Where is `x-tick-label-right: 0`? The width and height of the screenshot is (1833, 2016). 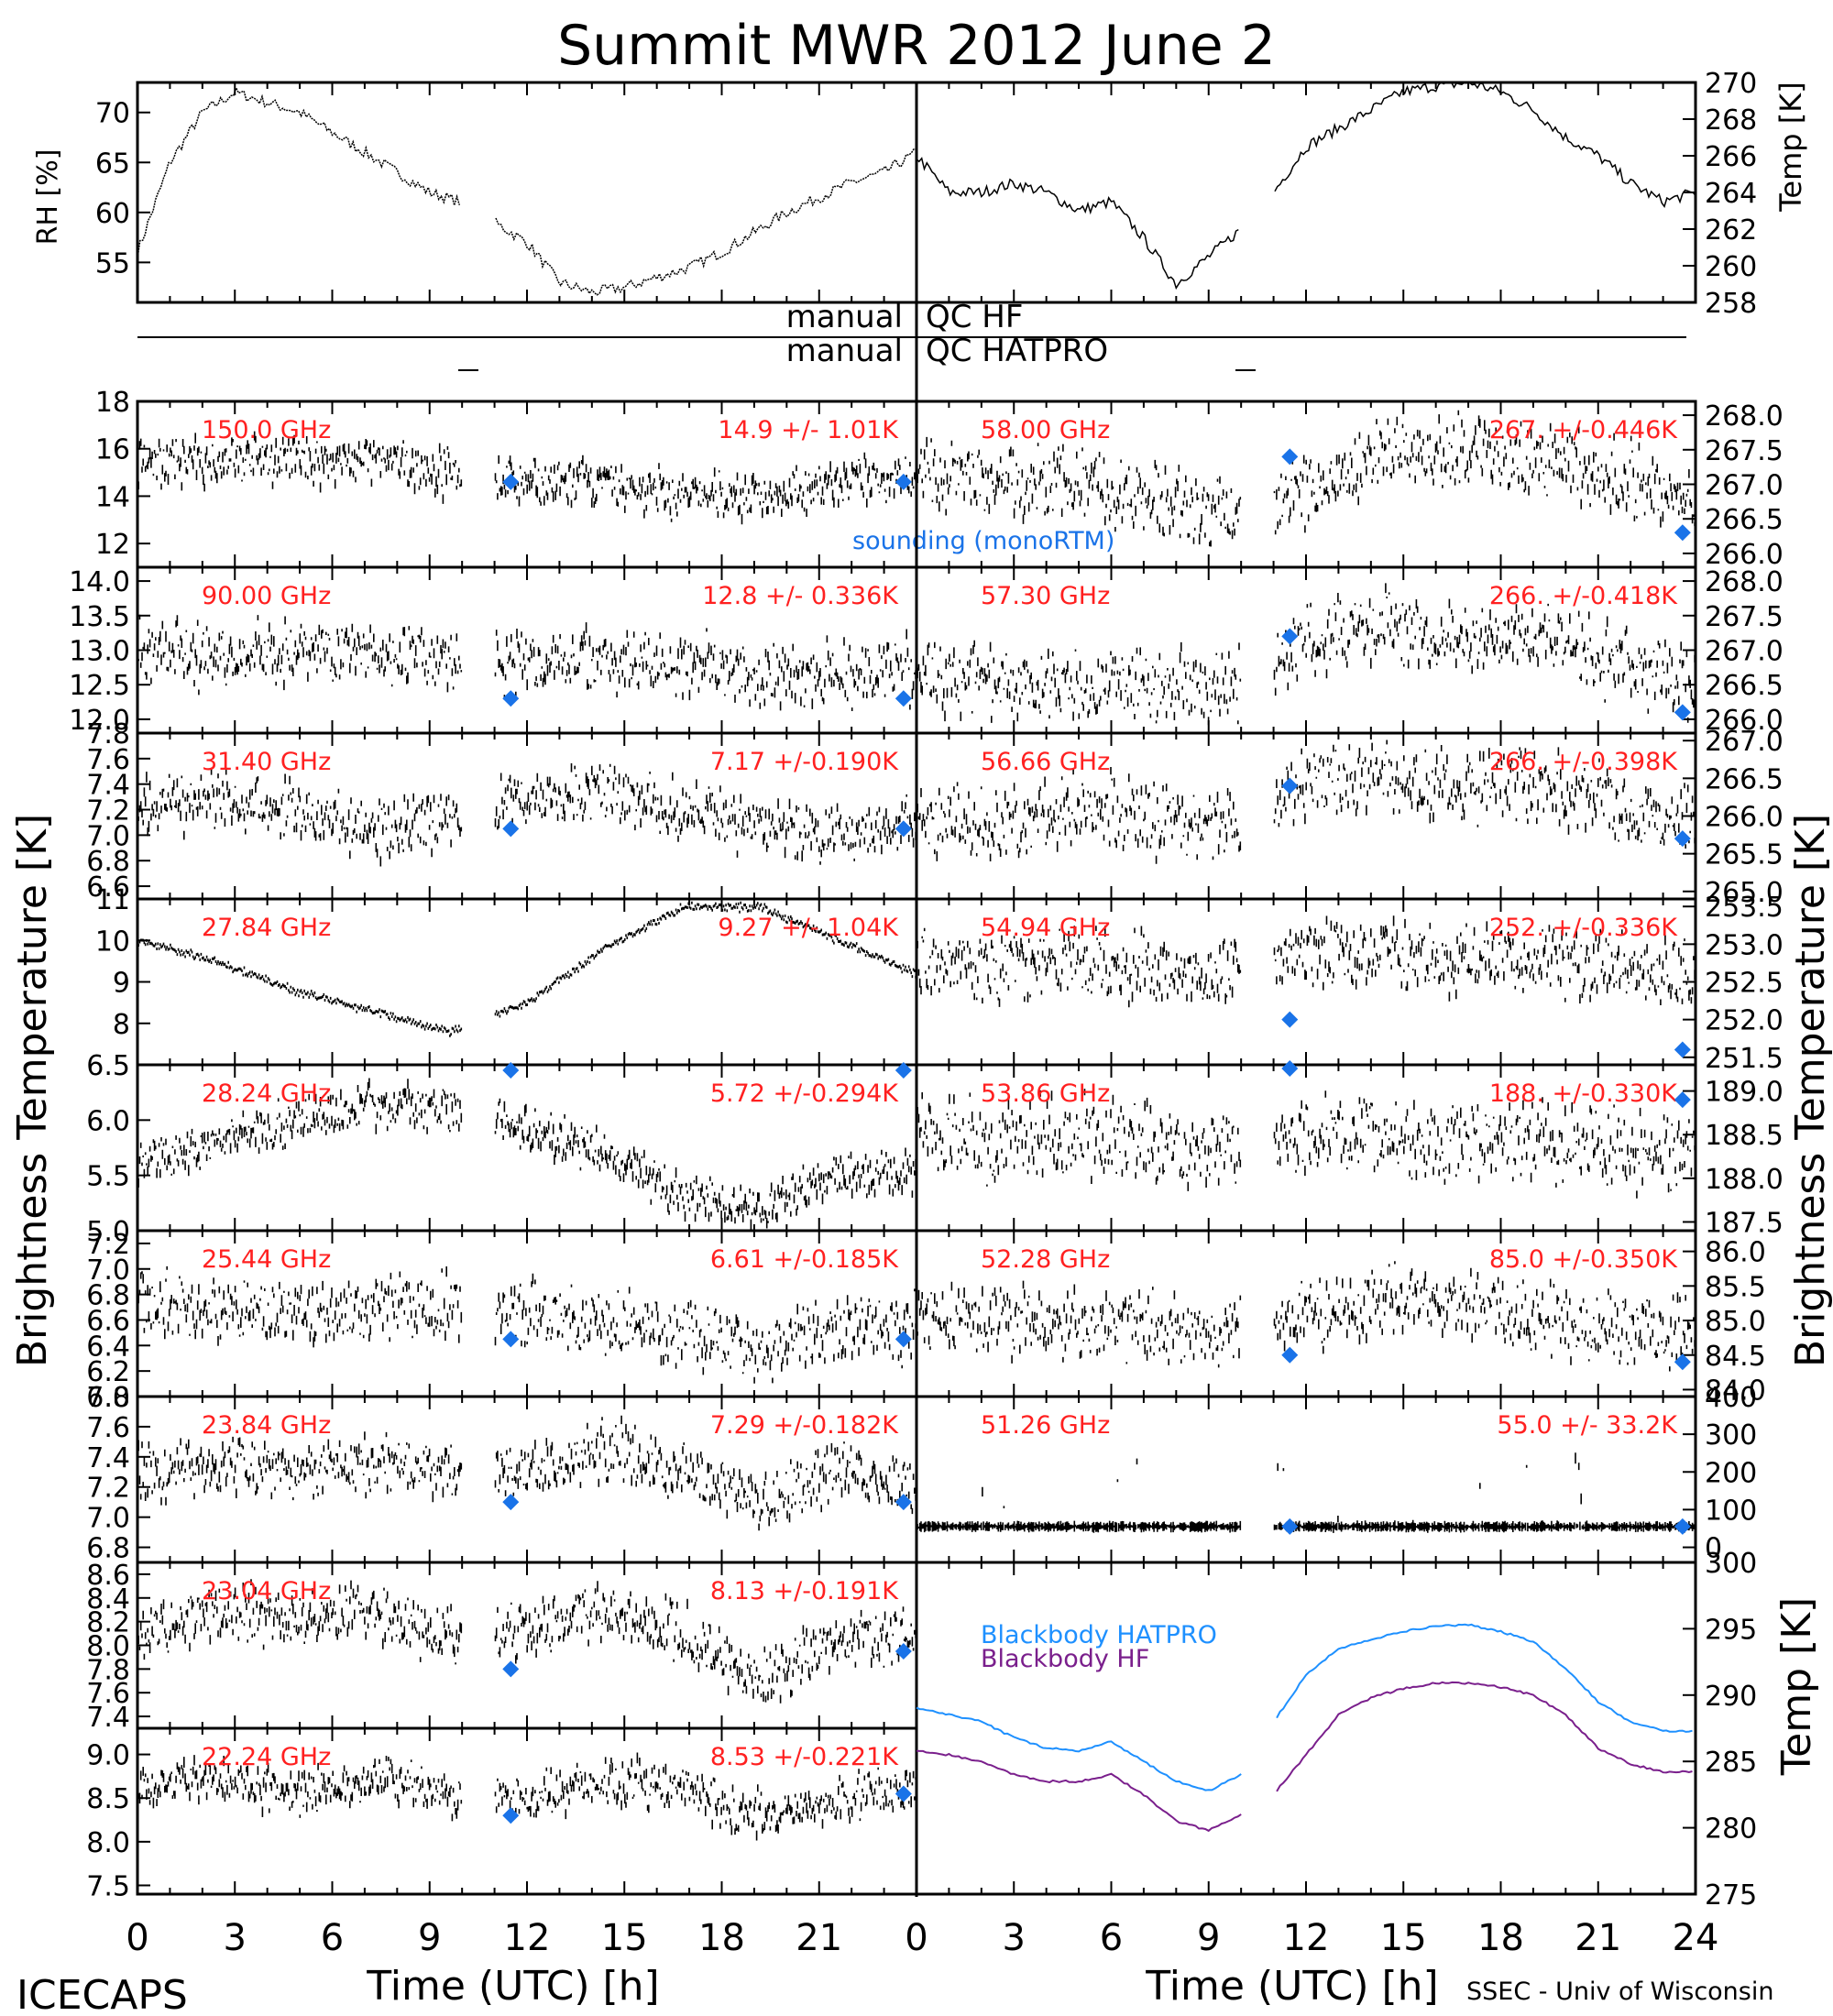 x-tick-label-right: 0 is located at coordinates (916, 1938).